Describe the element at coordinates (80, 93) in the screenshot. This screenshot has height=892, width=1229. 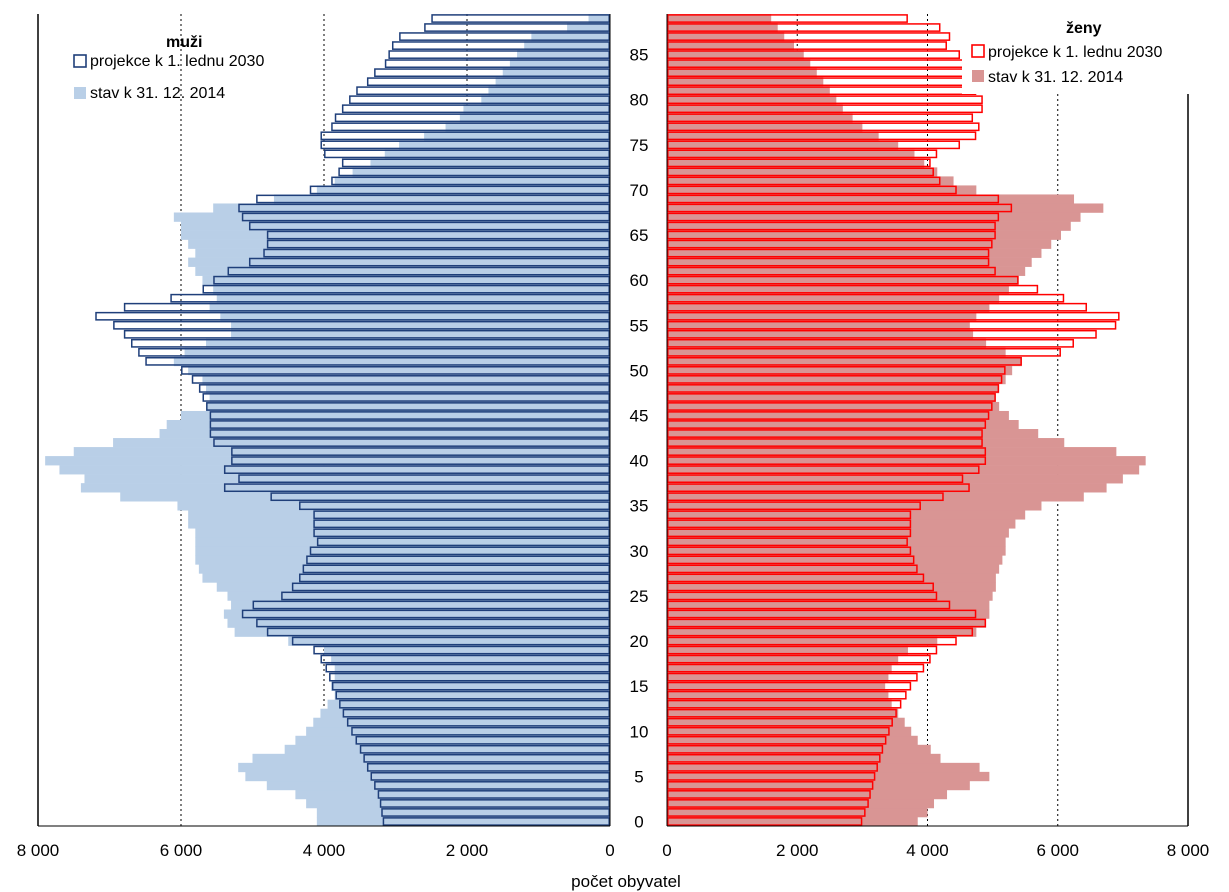
I see `male-2014-legend-swatch` at that location.